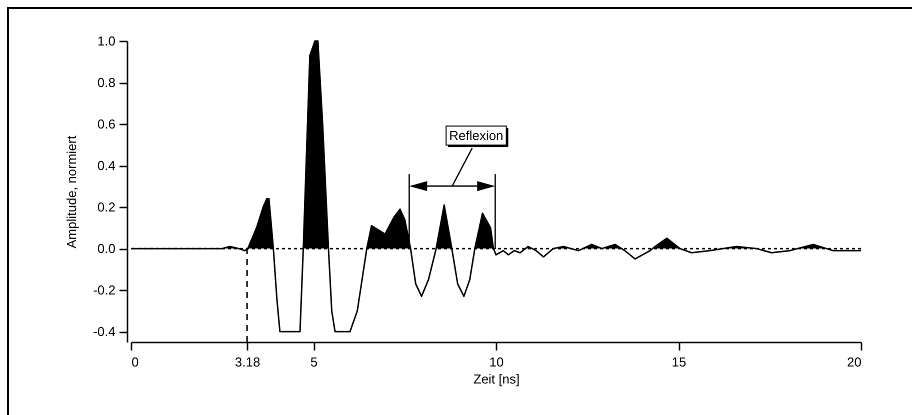 The image size is (912, 415). Describe the element at coordinates (476, 136) in the screenshot. I see `annotation: Reflexion` at that location.